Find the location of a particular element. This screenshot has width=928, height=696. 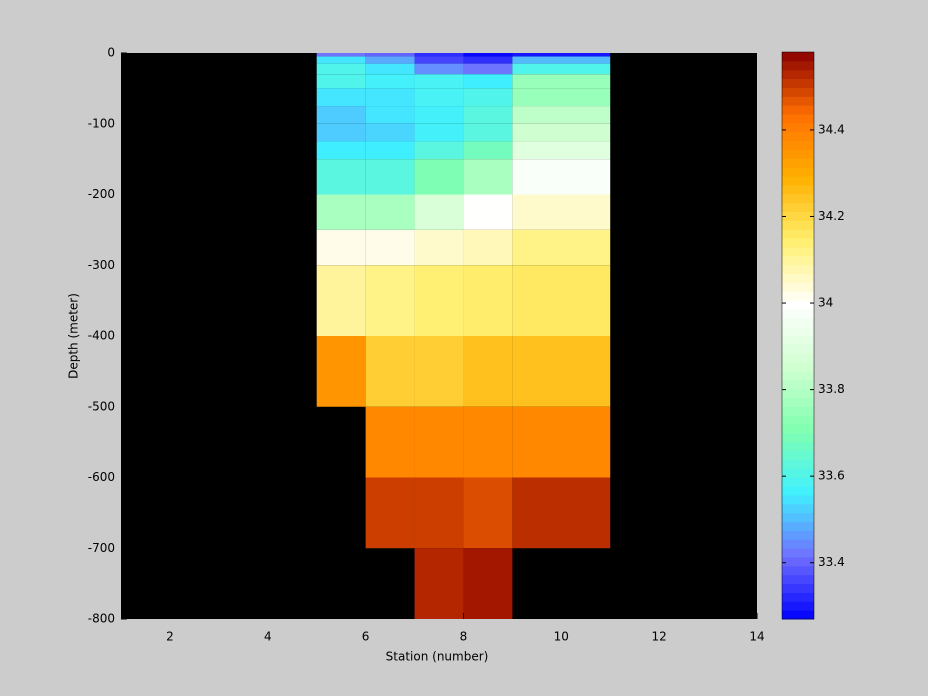

y-tick-label: -600 is located at coordinates (101, 477).